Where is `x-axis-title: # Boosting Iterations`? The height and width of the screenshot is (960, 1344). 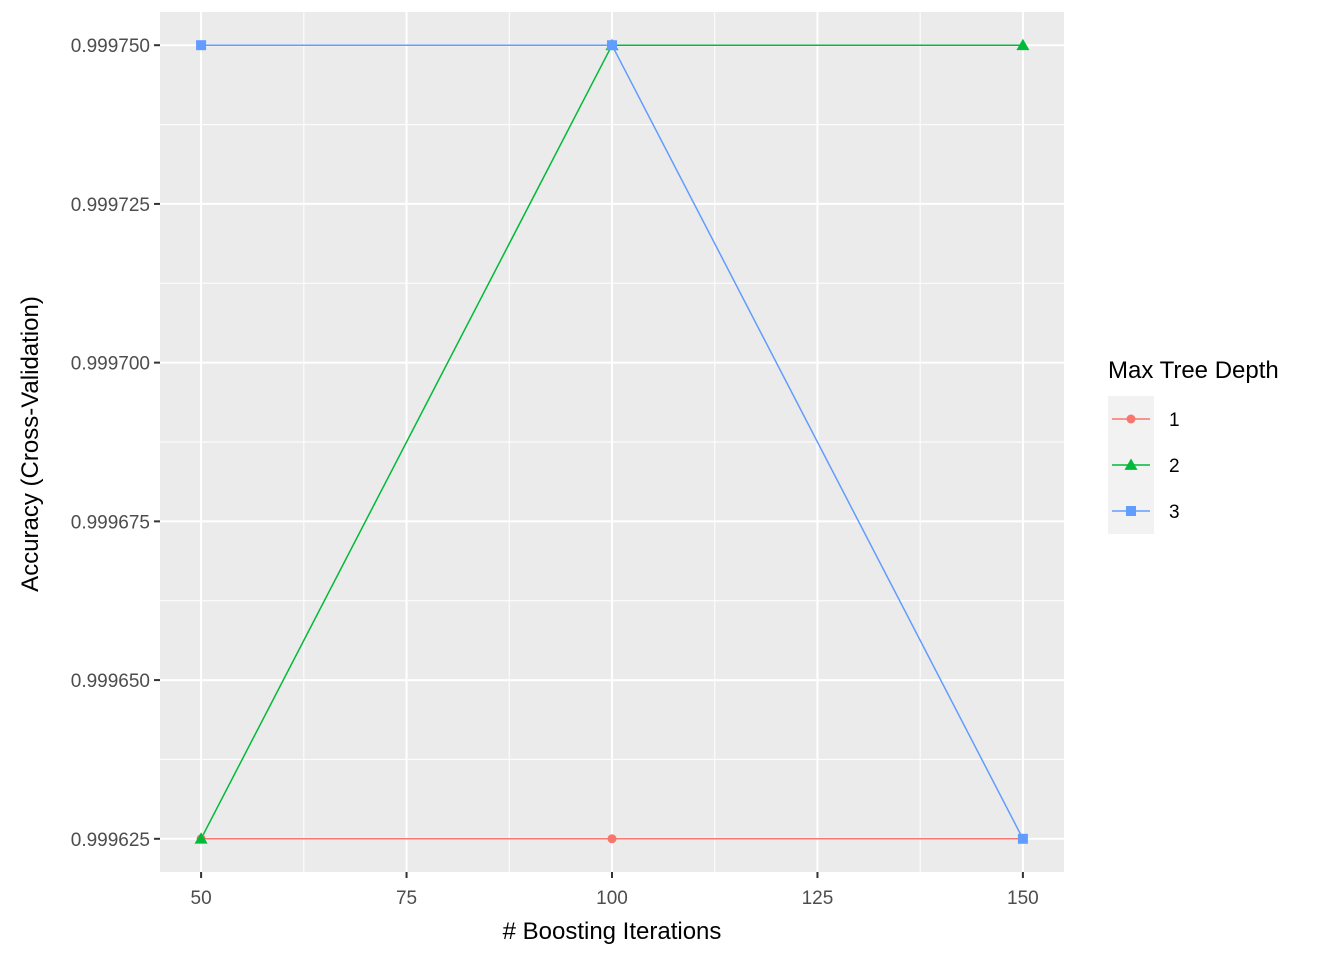
x-axis-title: # Boosting Iterations is located at coordinates (612, 931).